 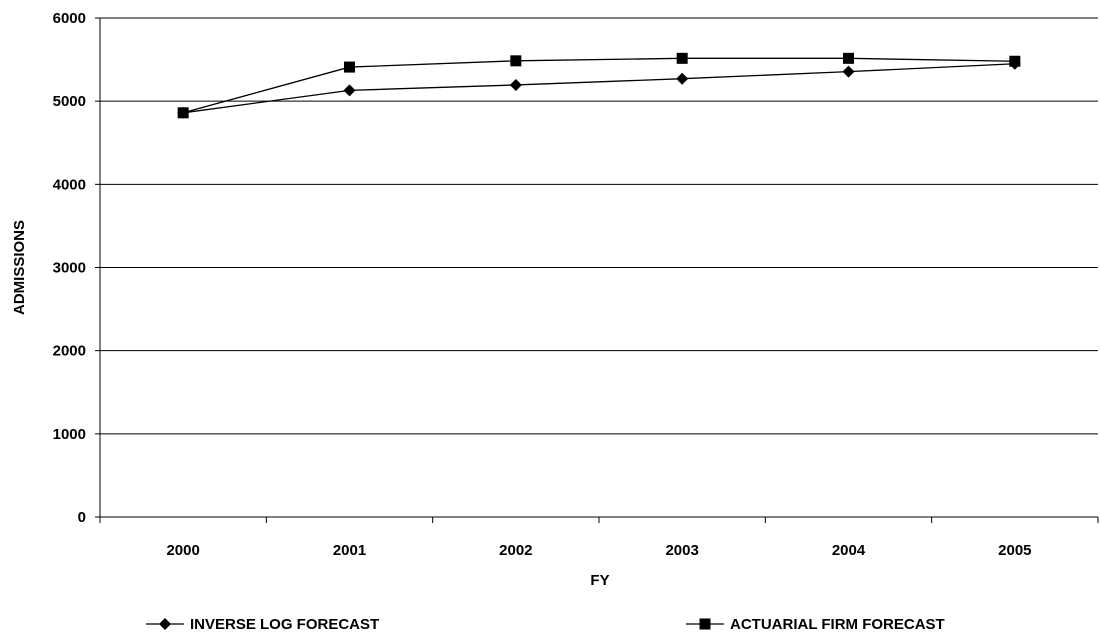 I want to click on x-tick-label: 2001, so click(x=349, y=550).